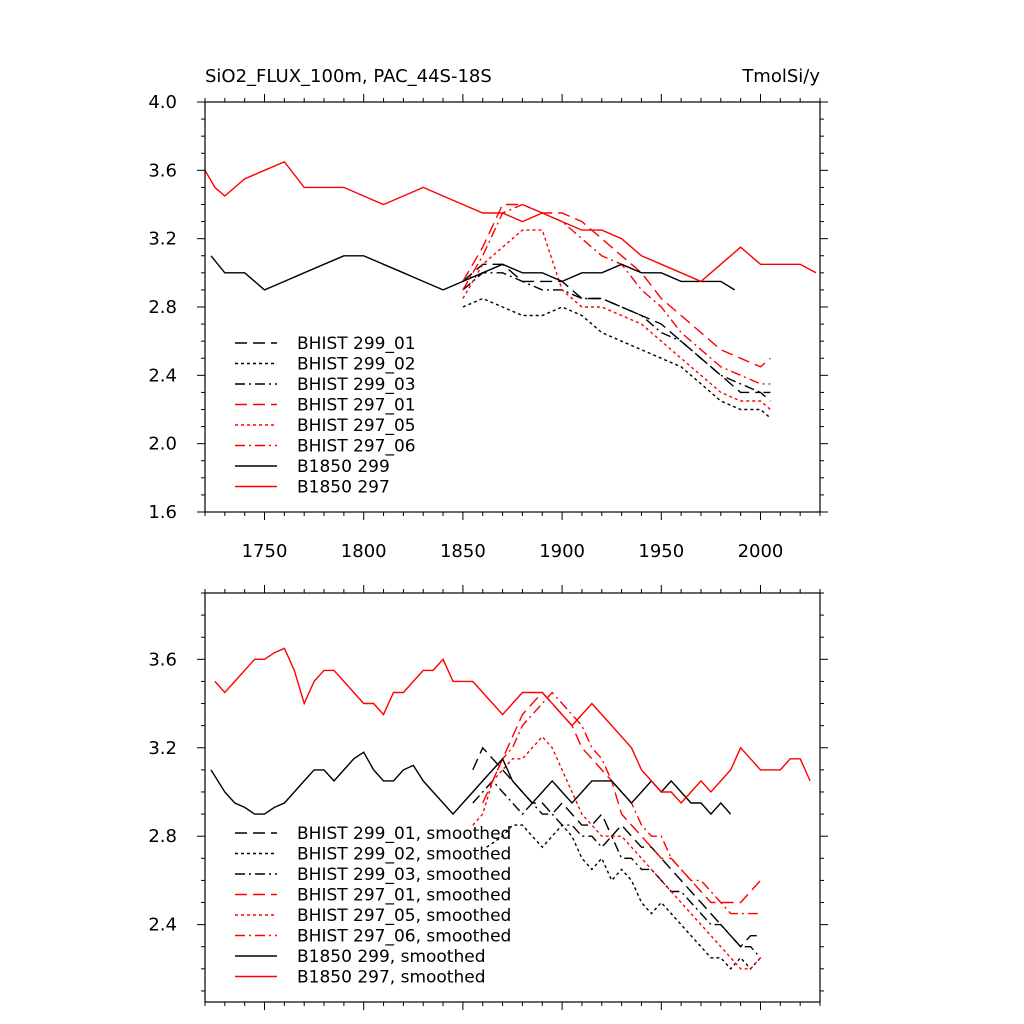  Describe the element at coordinates (404, 875) in the screenshot. I see `legend-label: BHIST 299_03, smoothed` at that location.